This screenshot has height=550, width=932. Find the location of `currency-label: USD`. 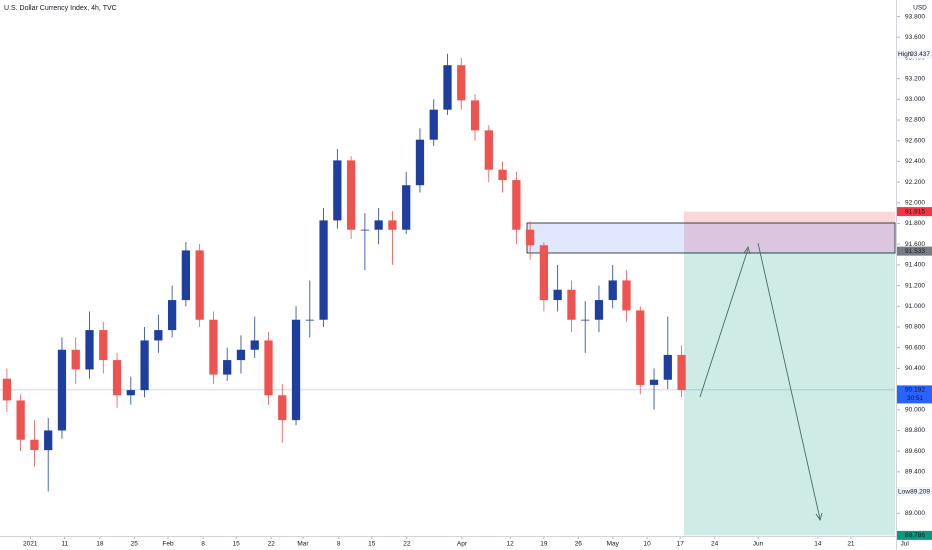

currency-label: USD is located at coordinates (920, 8).